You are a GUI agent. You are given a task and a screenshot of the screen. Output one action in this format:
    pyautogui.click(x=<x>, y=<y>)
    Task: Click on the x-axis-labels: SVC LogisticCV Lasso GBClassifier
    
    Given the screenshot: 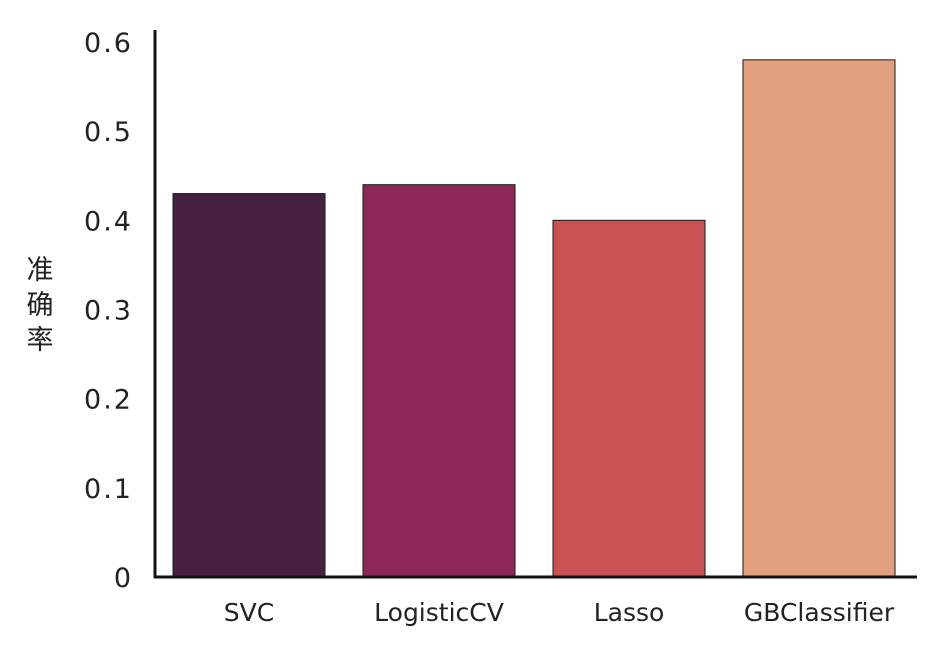 What is the action you would take?
    pyautogui.click(x=559, y=612)
    